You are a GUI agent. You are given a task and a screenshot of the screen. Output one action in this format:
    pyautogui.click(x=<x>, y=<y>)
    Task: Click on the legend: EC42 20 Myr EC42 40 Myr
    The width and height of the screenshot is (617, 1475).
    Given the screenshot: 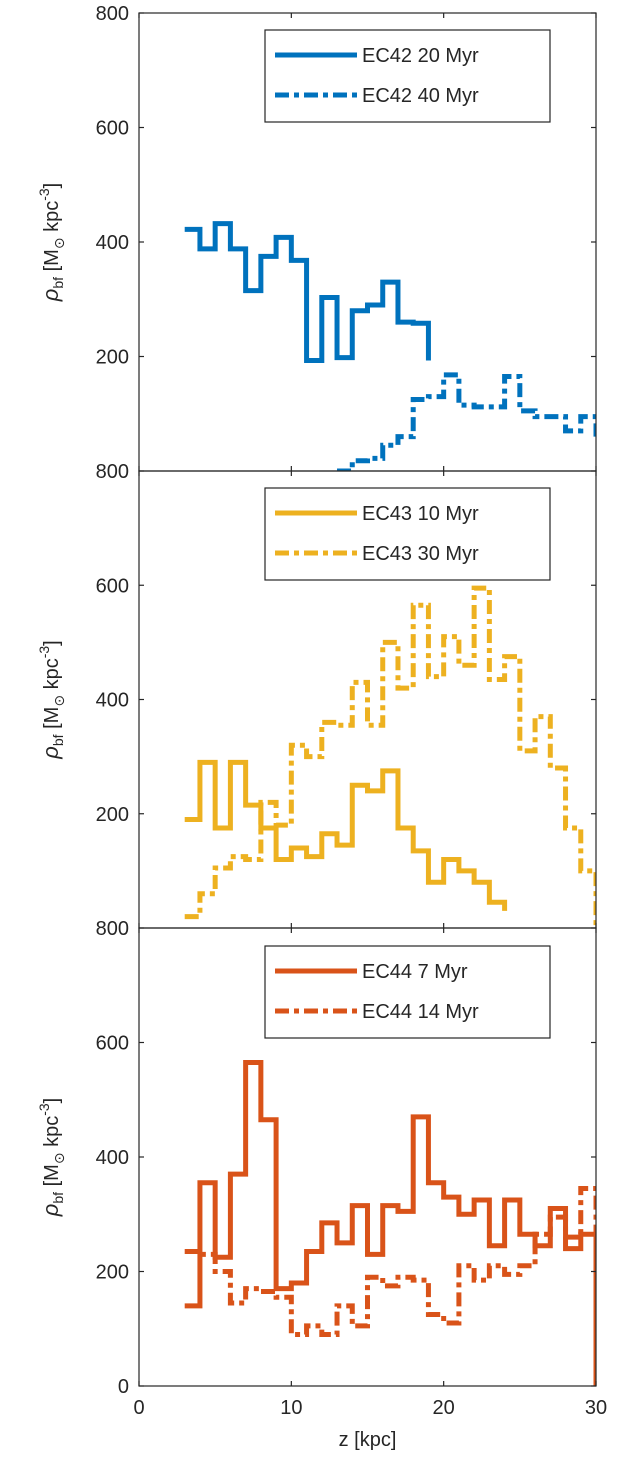 What is the action you would take?
    pyautogui.click(x=407, y=76)
    